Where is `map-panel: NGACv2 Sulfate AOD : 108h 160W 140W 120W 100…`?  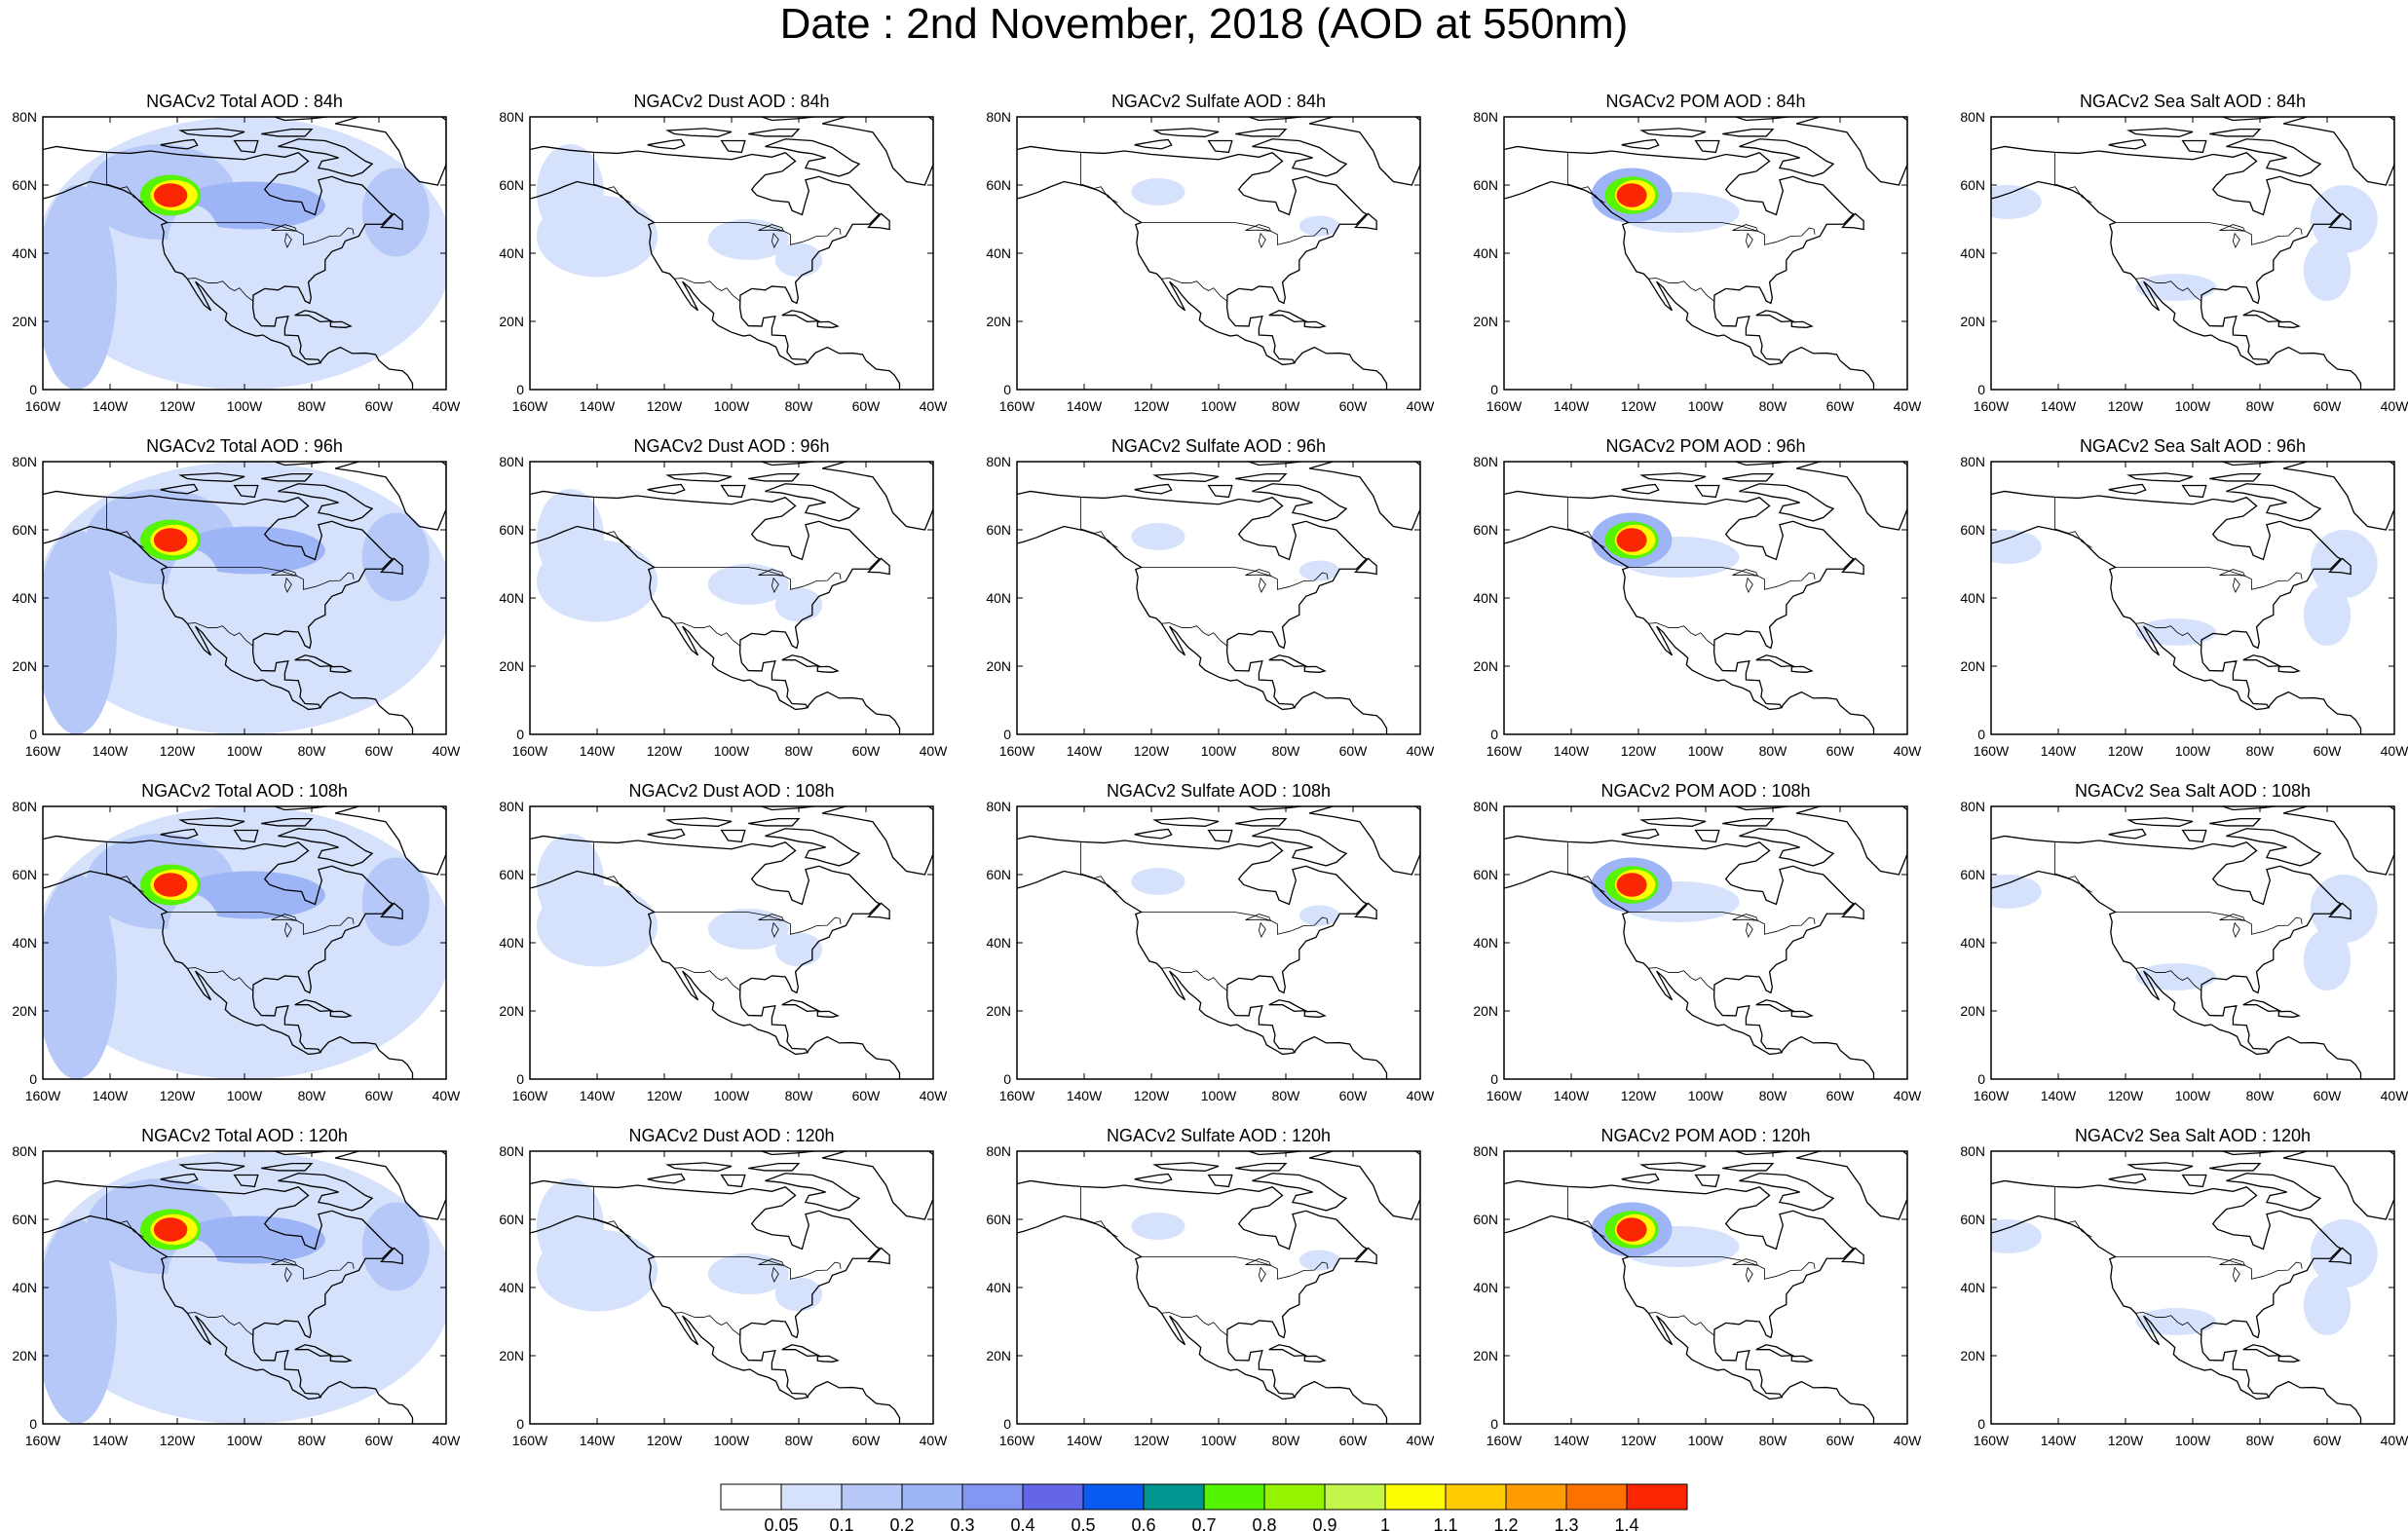
map-panel: NGACv2 Sulfate AOD : 108h 160W 140W 120W 100… is located at coordinates (1210, 942).